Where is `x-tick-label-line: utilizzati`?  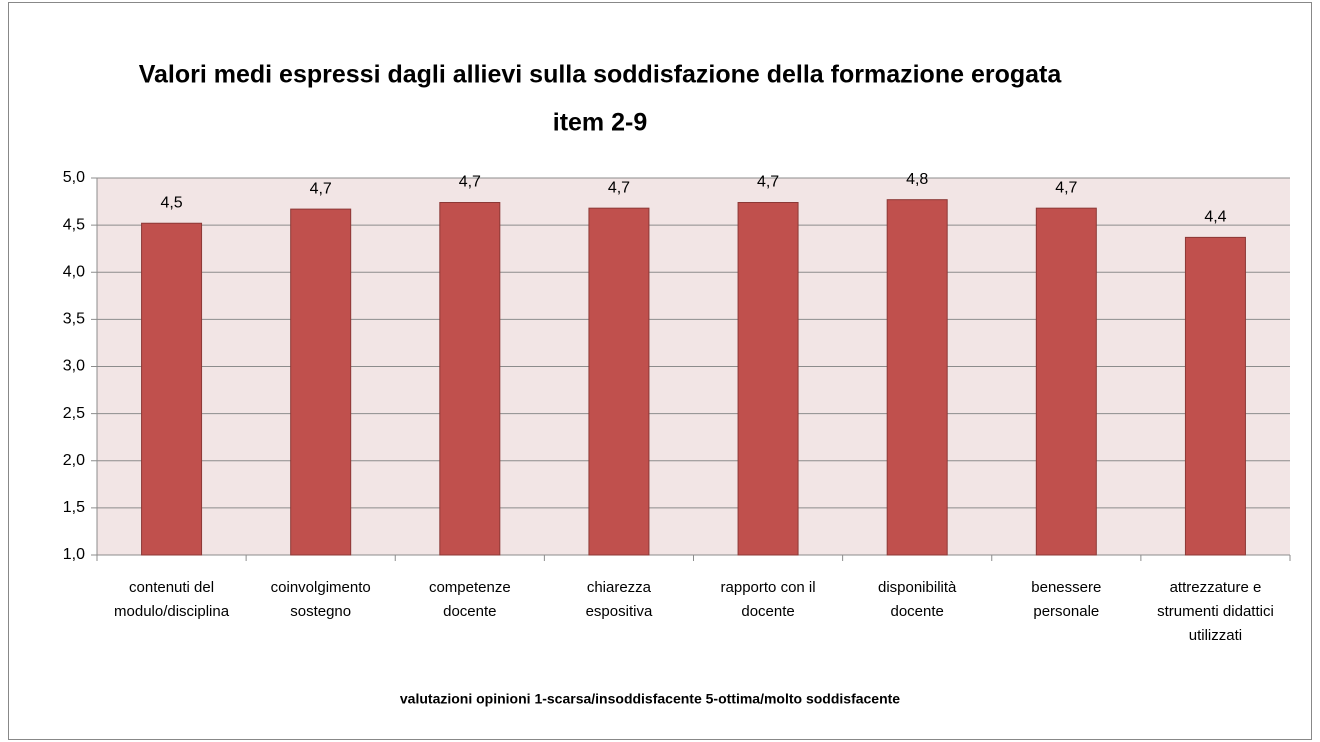 x-tick-label-line: utilizzati is located at coordinates (1215, 635).